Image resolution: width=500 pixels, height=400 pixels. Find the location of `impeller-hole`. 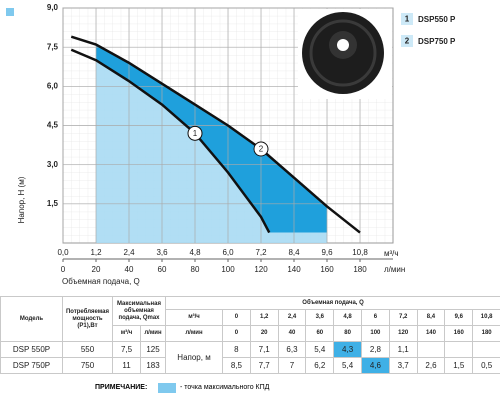

impeller-hole is located at coordinates (343, 45).